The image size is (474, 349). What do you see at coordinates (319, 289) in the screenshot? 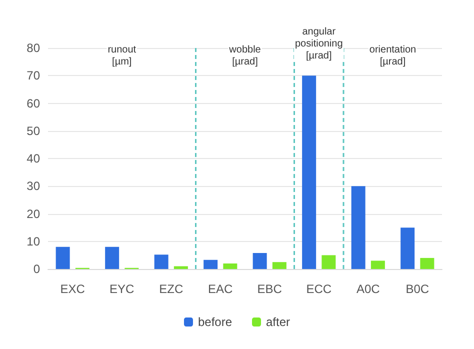
I see `x-tick-label: ECC` at bounding box center [319, 289].